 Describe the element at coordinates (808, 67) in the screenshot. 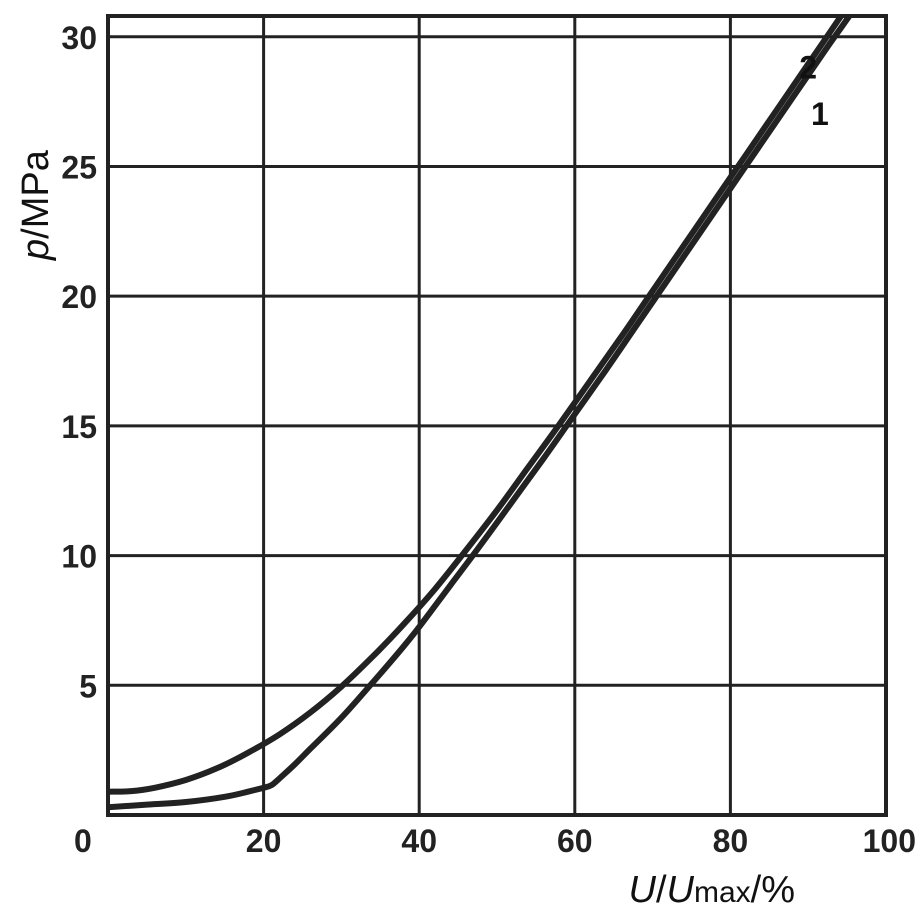

I see `curve-2-label: 2` at that location.